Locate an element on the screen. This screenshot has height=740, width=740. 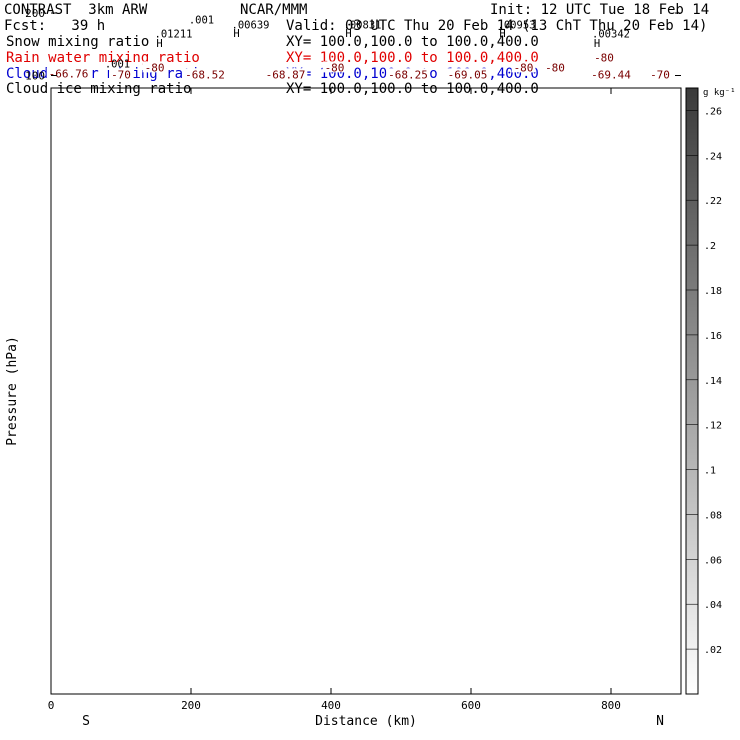
temperature-label: -66.76 is located at coordinates (69, 74).